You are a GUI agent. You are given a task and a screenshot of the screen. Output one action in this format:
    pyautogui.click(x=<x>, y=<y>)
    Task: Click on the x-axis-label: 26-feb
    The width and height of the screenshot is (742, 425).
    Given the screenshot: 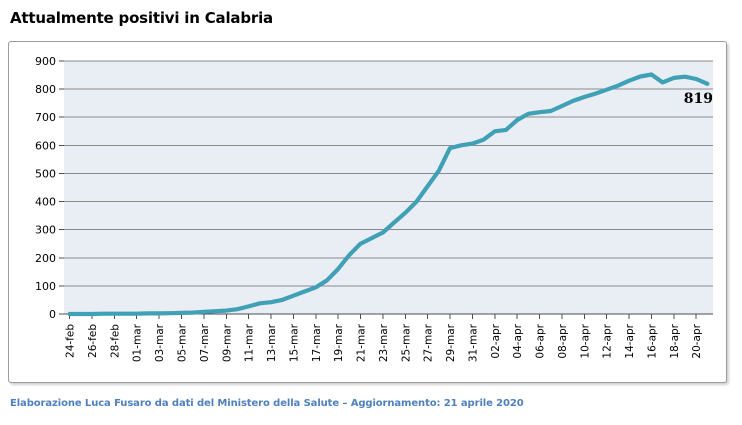 What is the action you would take?
    pyautogui.click(x=93, y=341)
    